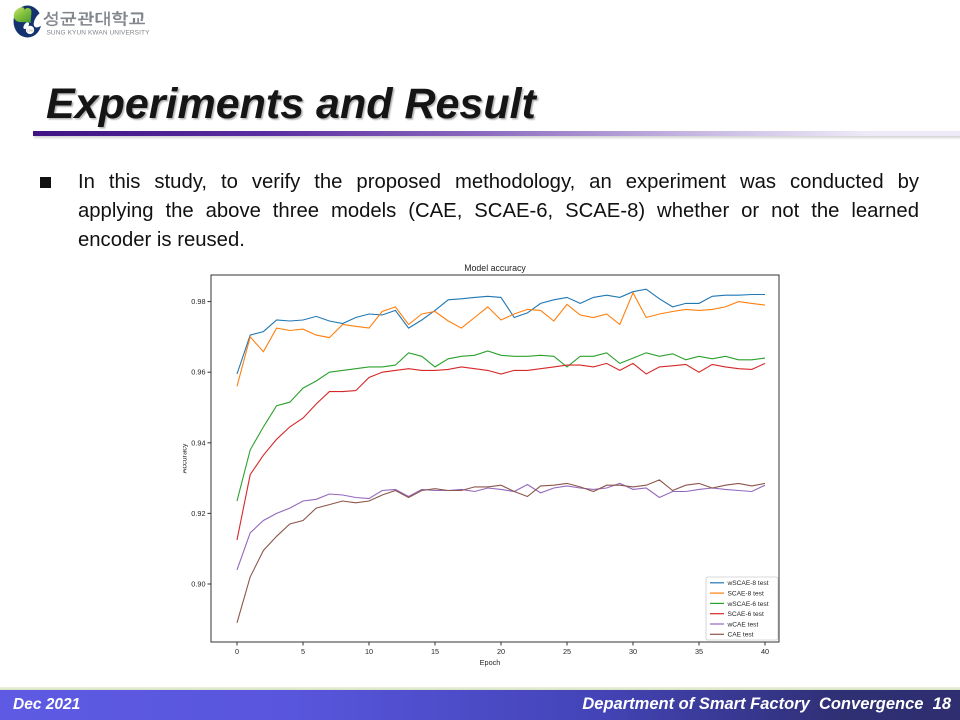 The image size is (960, 720). I want to click on svg-text: CAE test, so click(741, 635).